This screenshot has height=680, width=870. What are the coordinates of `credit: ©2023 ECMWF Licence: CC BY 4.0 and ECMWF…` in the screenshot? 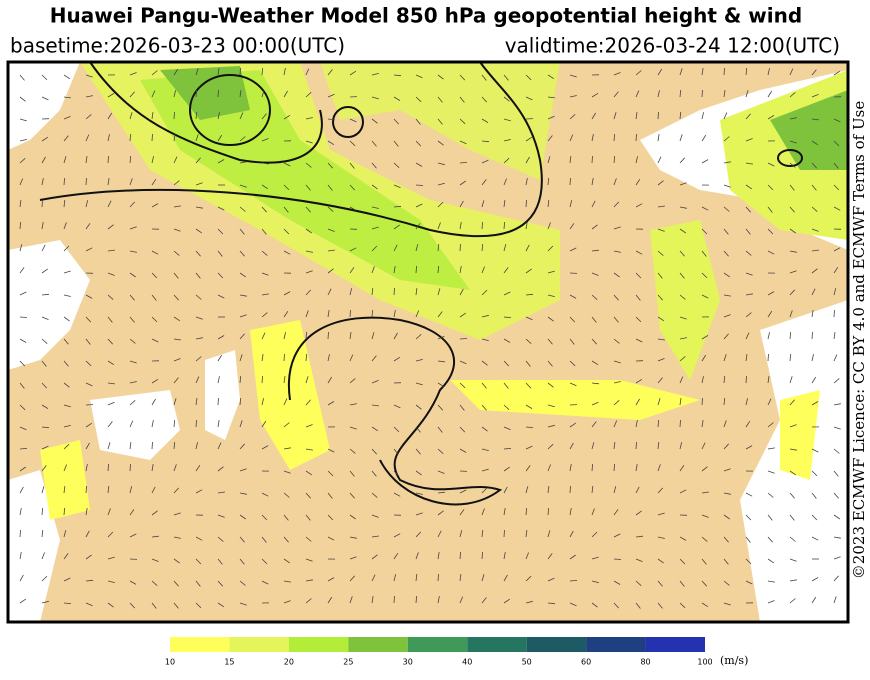 It's located at (859, 340).